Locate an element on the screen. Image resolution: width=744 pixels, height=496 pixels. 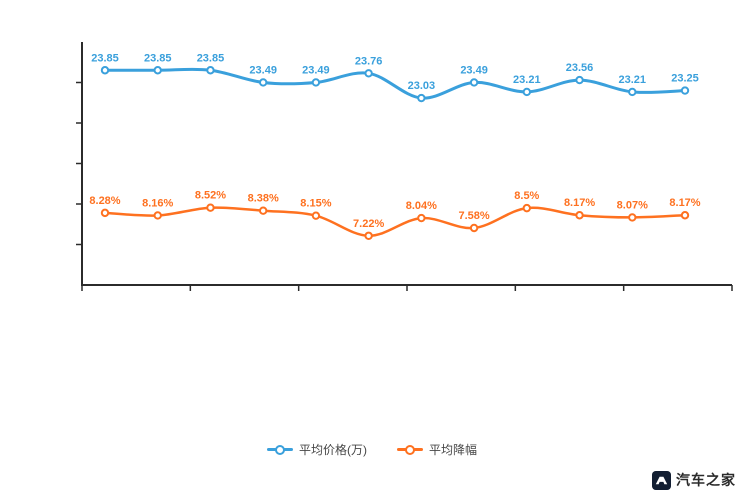
data-point-label: 8.52% is located at coordinates (210, 196).